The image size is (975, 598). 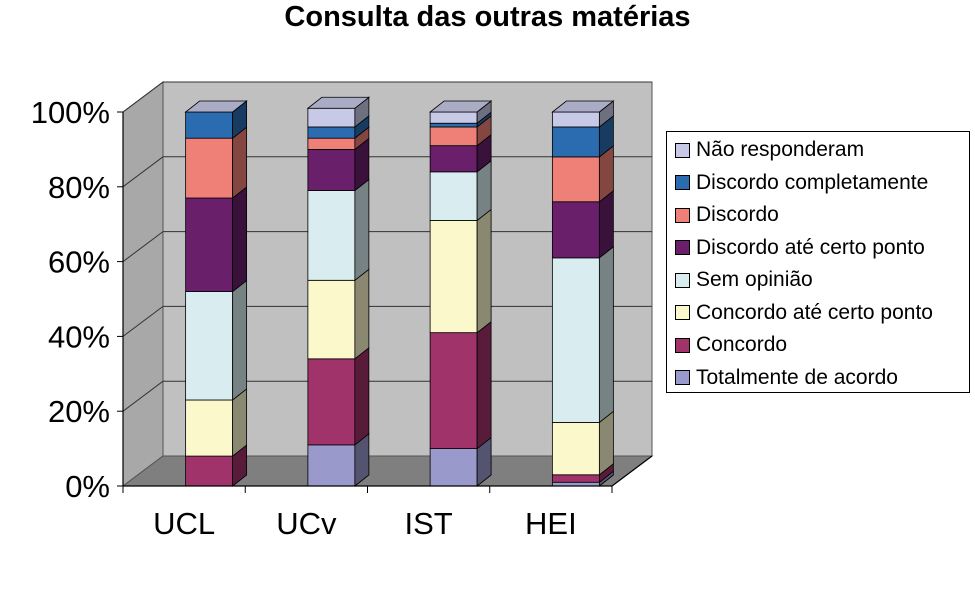 I want to click on legend-label: Concordo, so click(x=742, y=344).